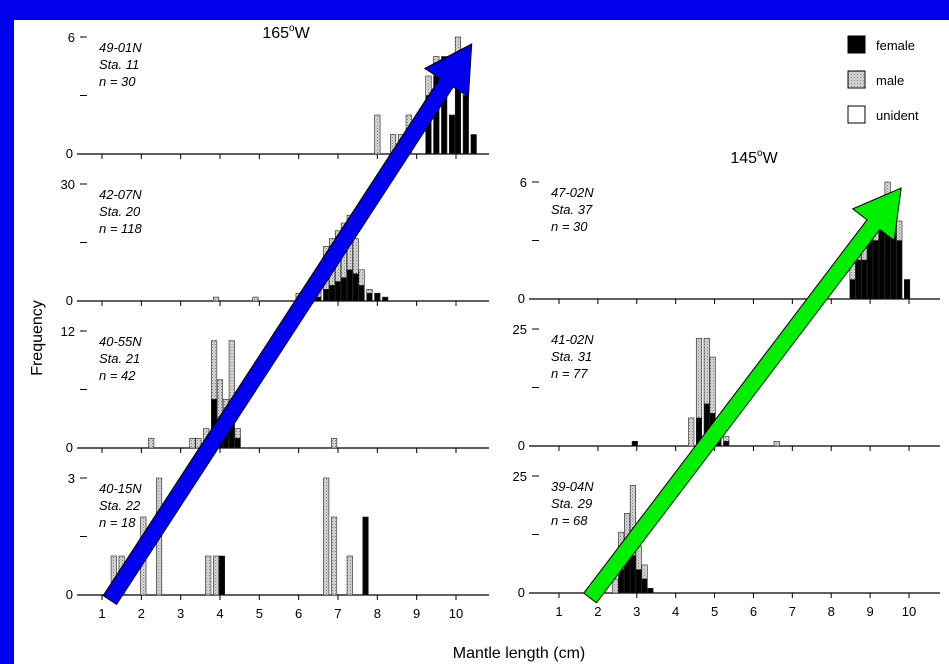  What do you see at coordinates (68, 184) in the screenshot?
I see `y-tick-label-max: 30` at bounding box center [68, 184].